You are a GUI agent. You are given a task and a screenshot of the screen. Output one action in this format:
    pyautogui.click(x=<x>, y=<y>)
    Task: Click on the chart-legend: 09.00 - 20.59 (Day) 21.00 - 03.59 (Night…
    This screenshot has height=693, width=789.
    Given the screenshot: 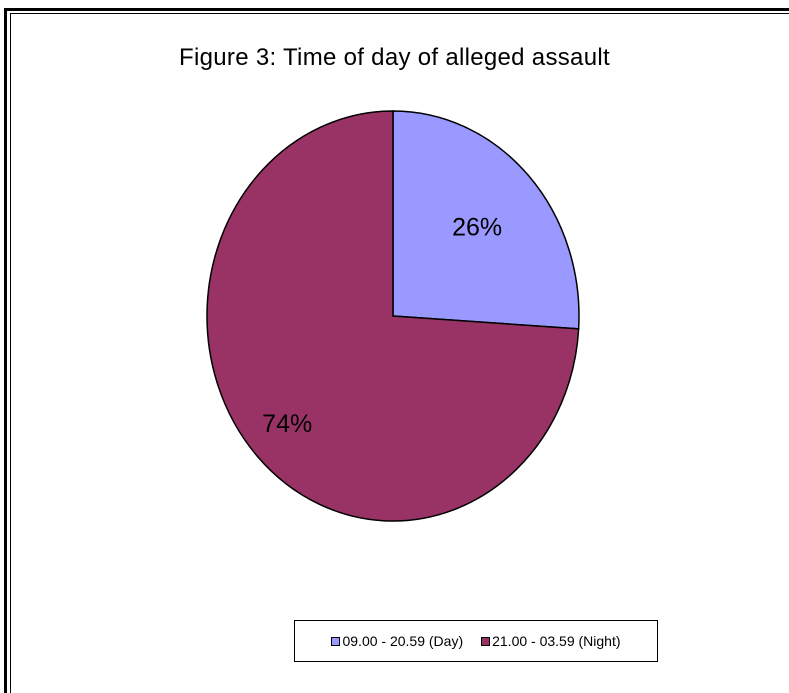 What is the action you would take?
    pyautogui.click(x=476, y=641)
    